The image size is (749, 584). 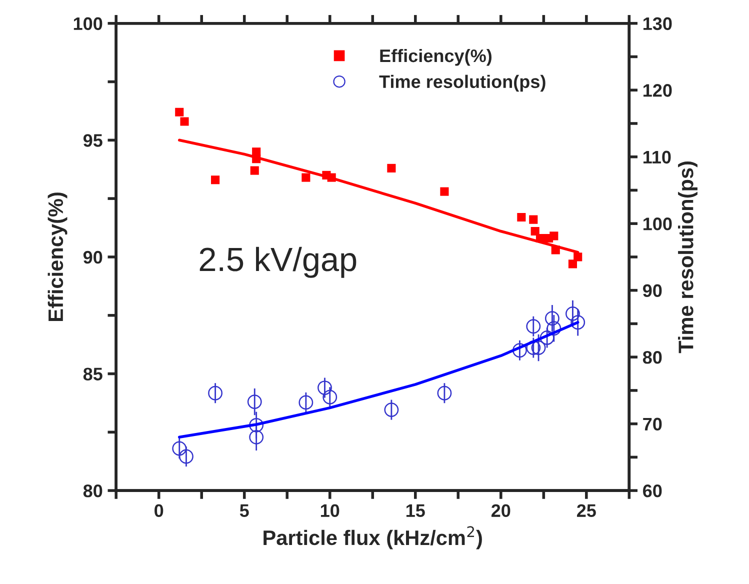 I want to click on y-axis-title: Efficiency(%), so click(x=58, y=256).